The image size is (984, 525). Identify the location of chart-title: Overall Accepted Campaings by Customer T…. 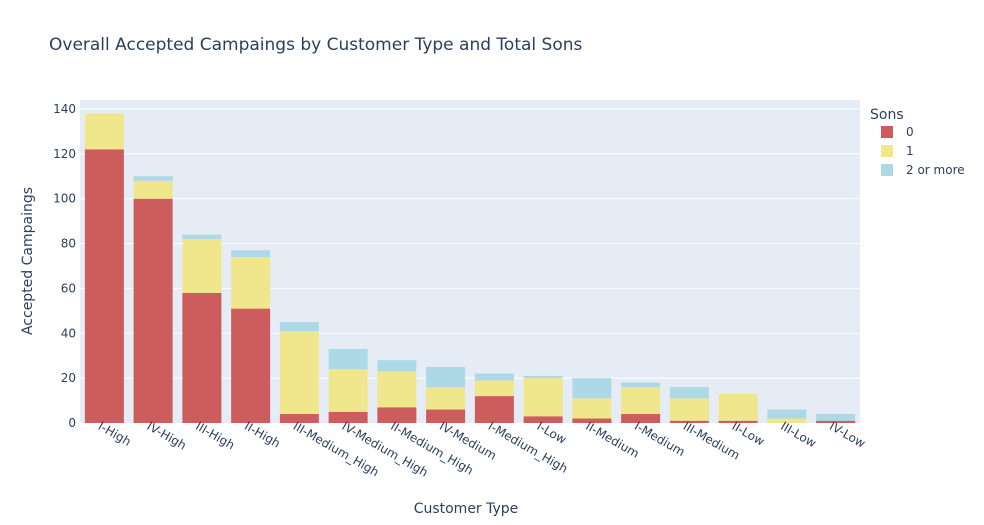
(316, 45).